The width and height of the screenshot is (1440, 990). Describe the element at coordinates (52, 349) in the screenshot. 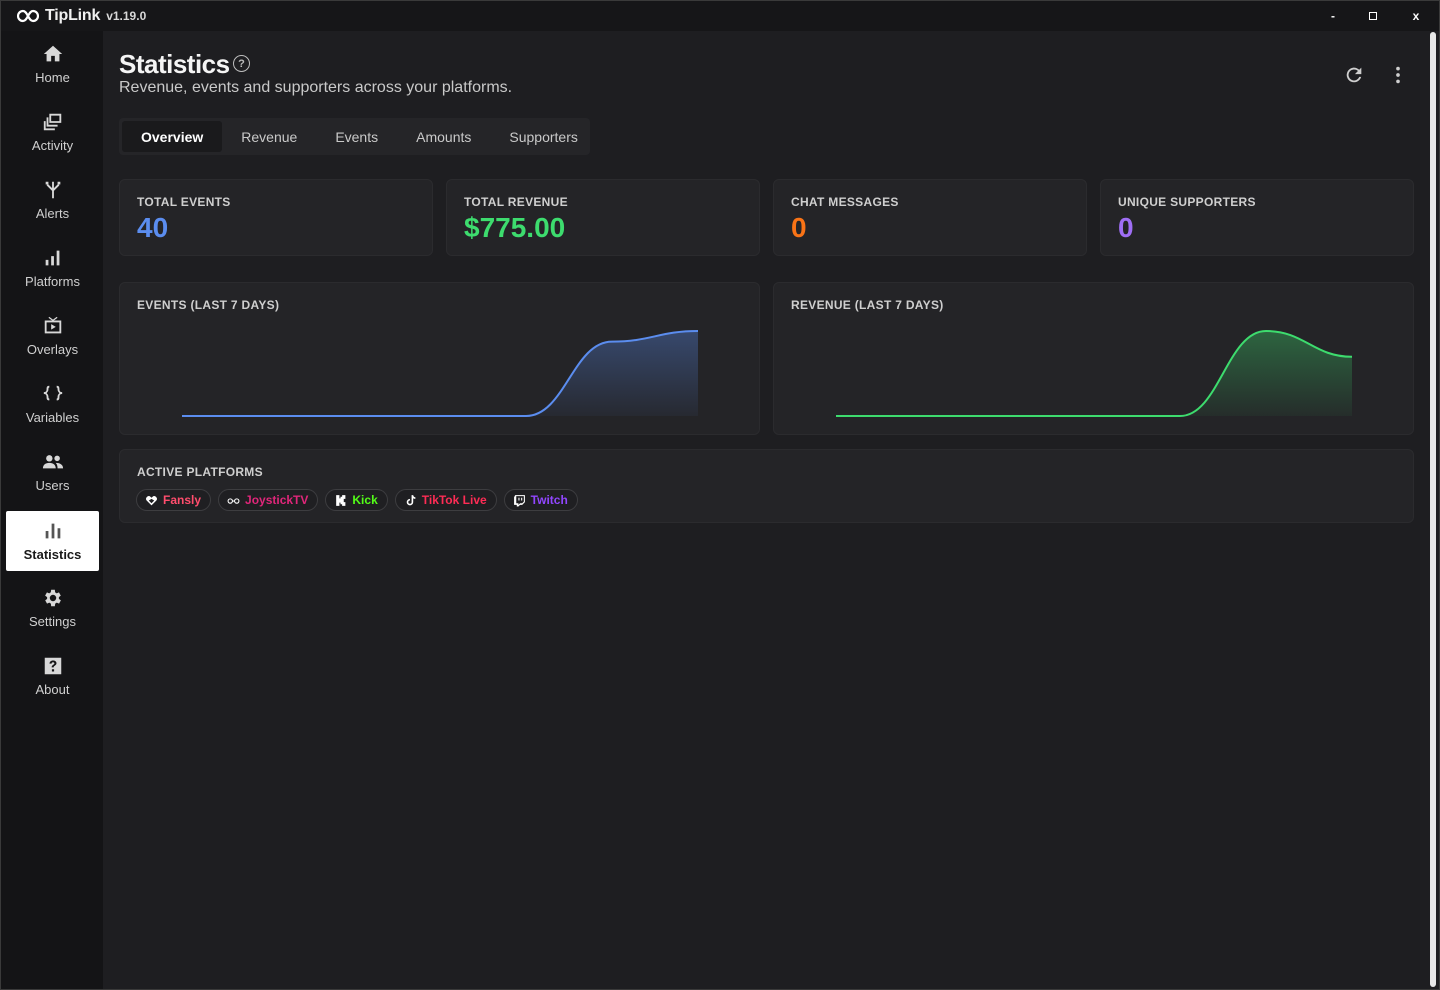

I see `sidebar-item-label: Overlays` at that location.